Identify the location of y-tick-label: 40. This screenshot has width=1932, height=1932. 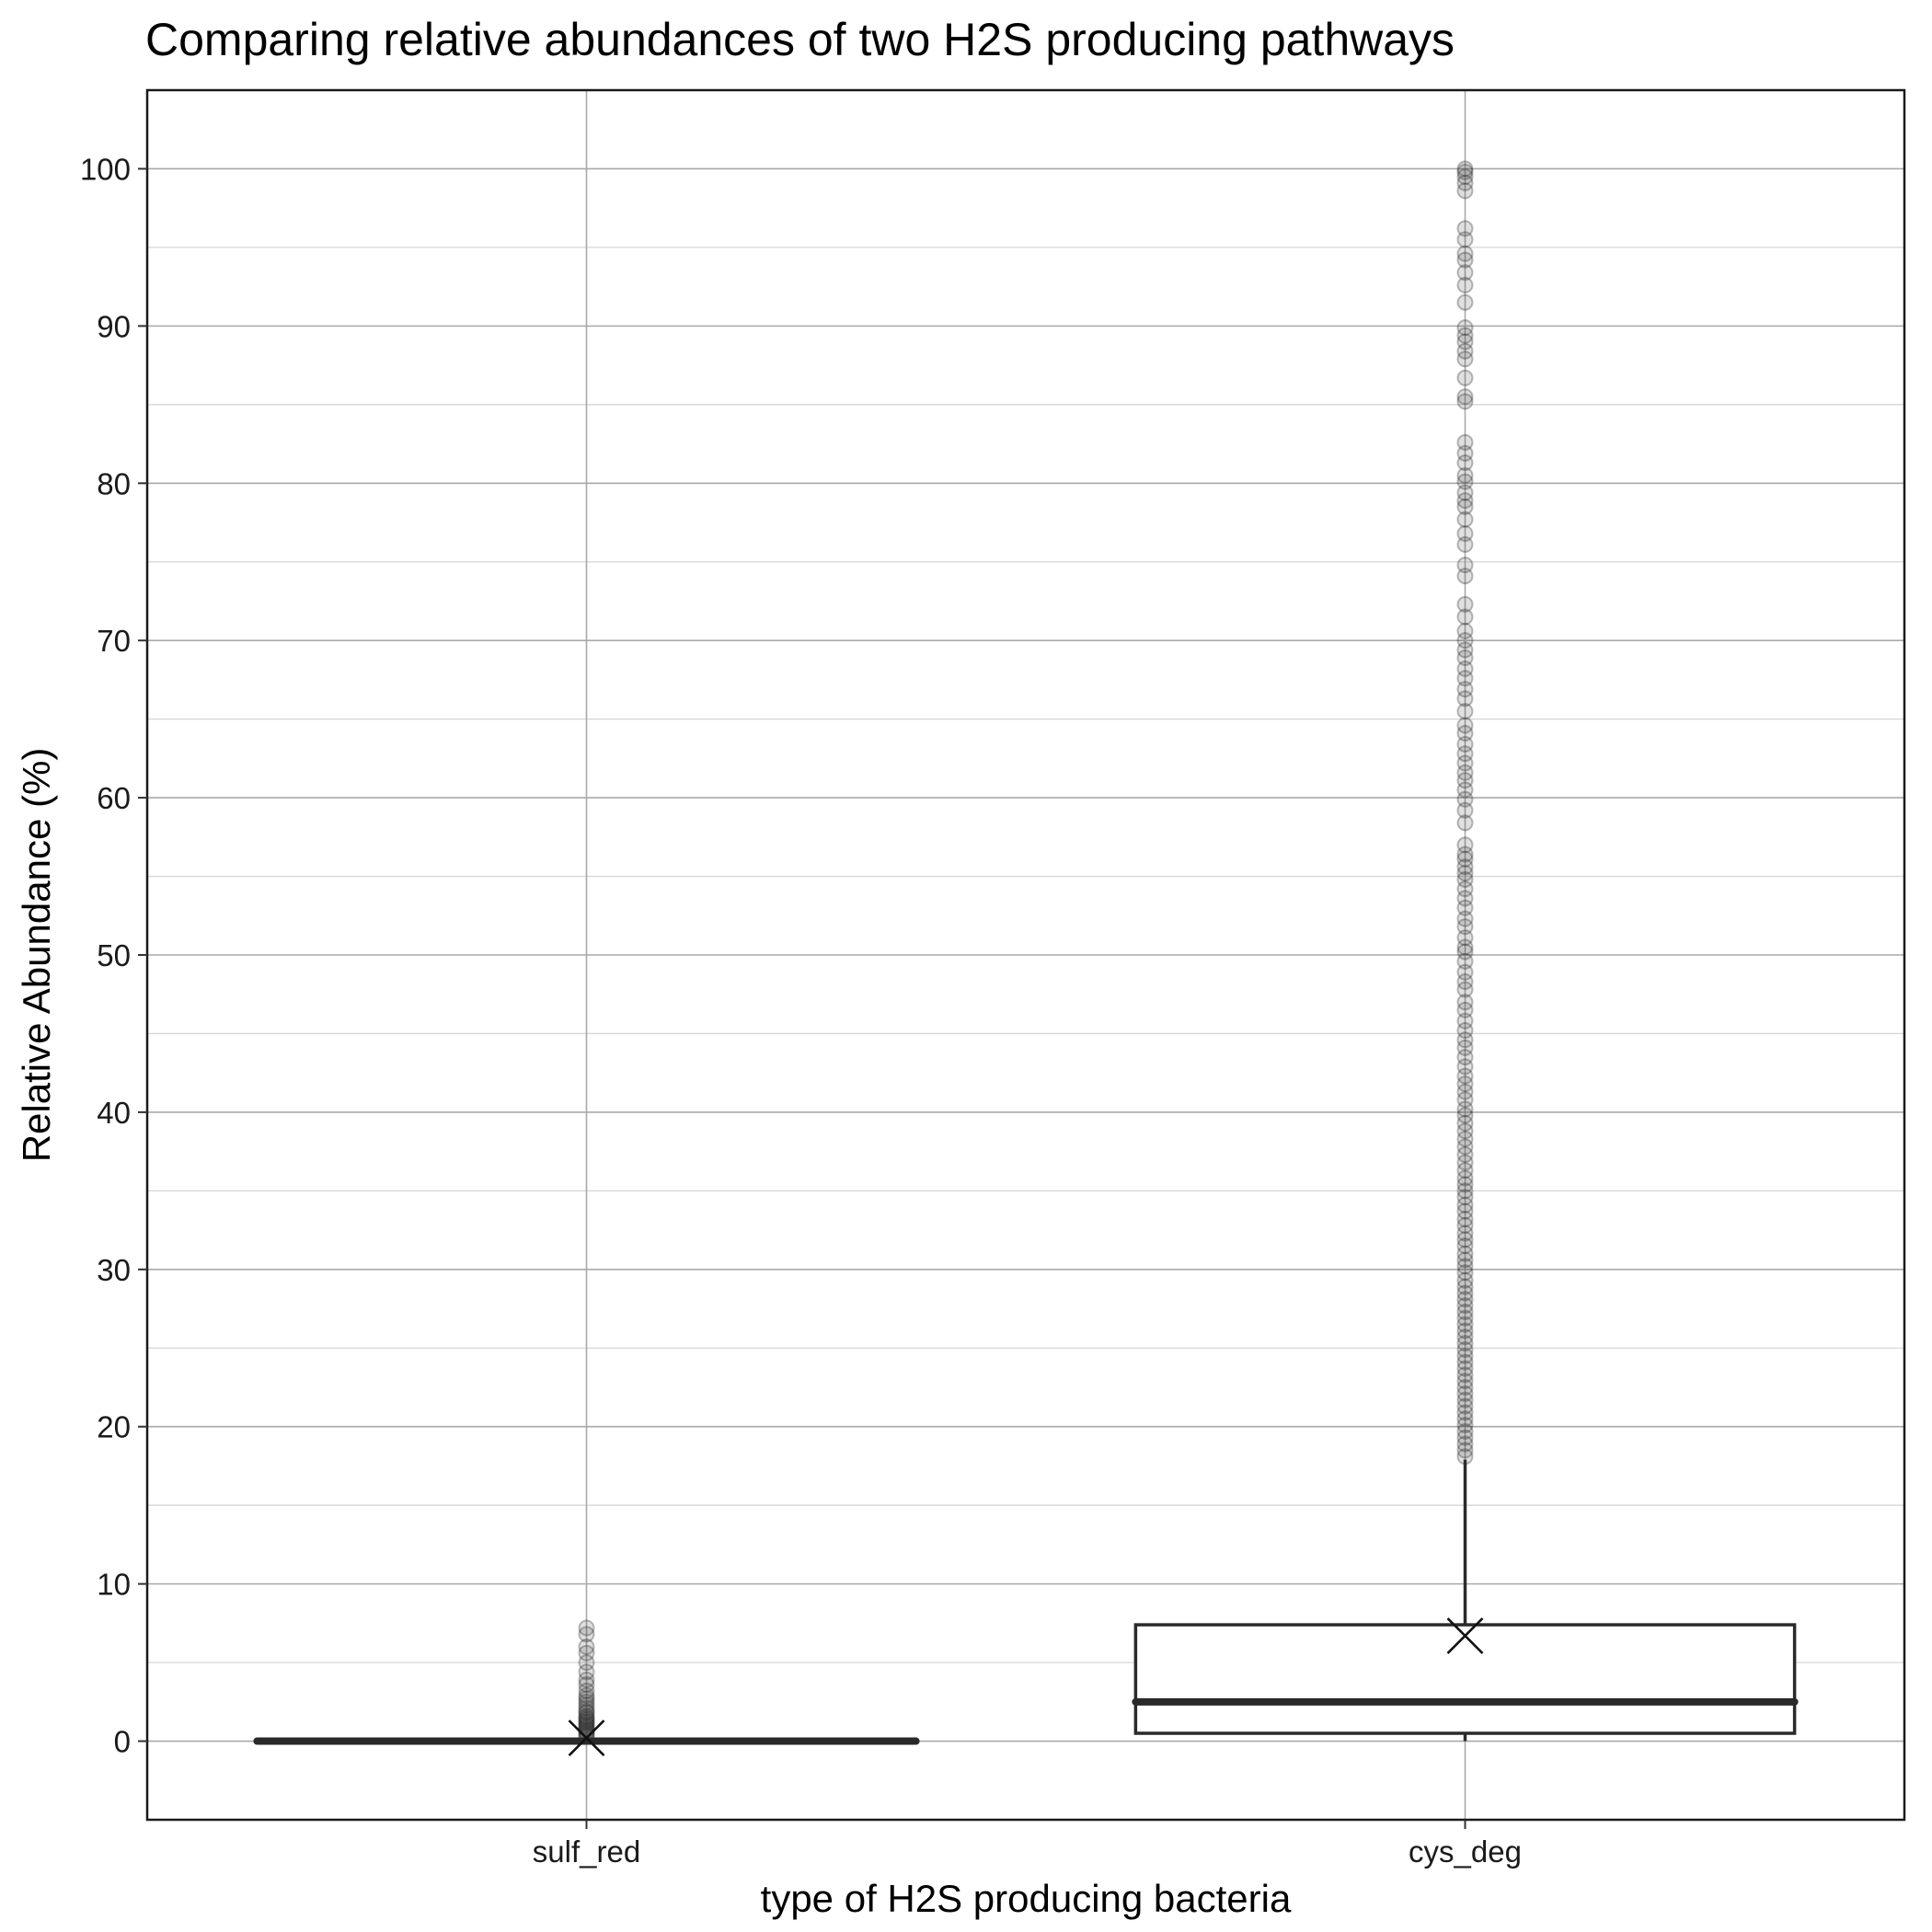
(114, 1113).